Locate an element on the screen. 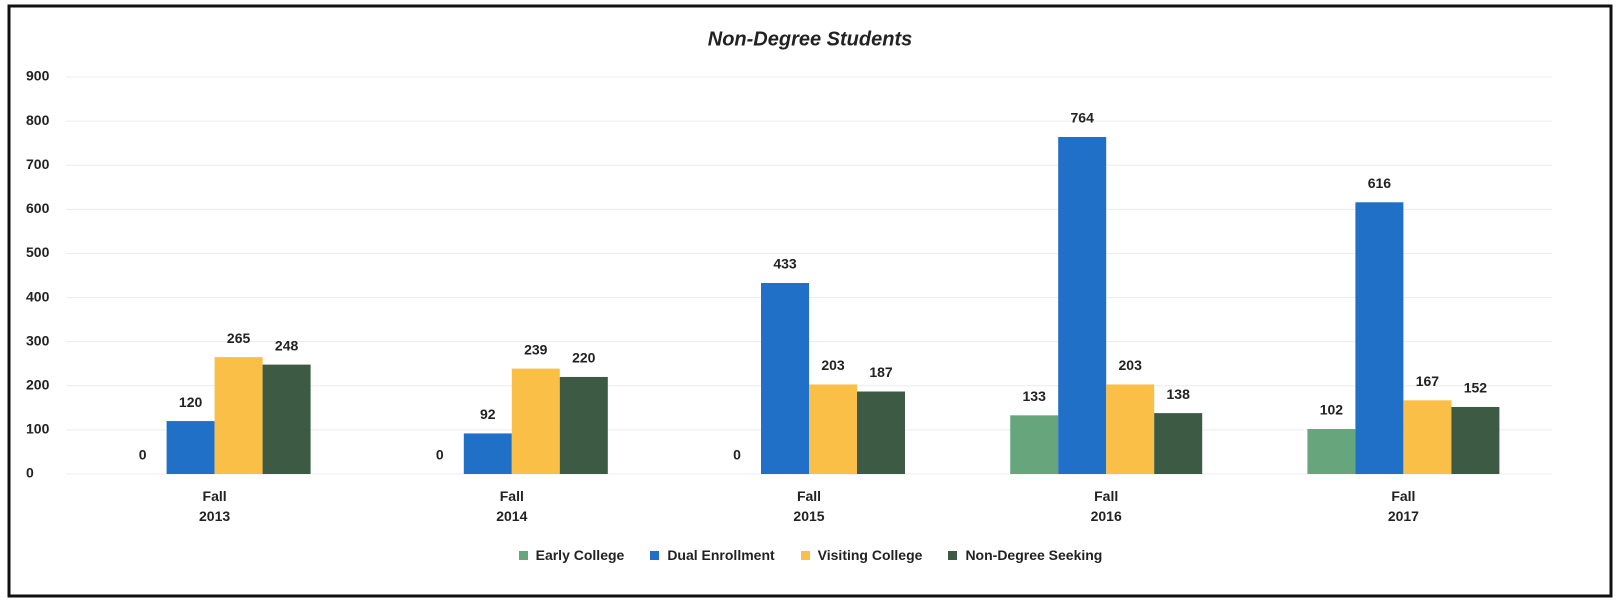  legend-item: Dual Enrollment is located at coordinates (712, 555).